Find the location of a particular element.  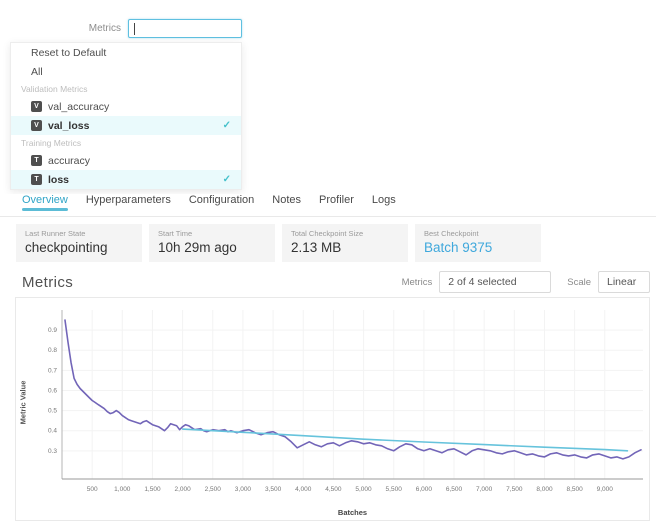

card-label: Total Checkpoint Size is located at coordinates (327, 233).